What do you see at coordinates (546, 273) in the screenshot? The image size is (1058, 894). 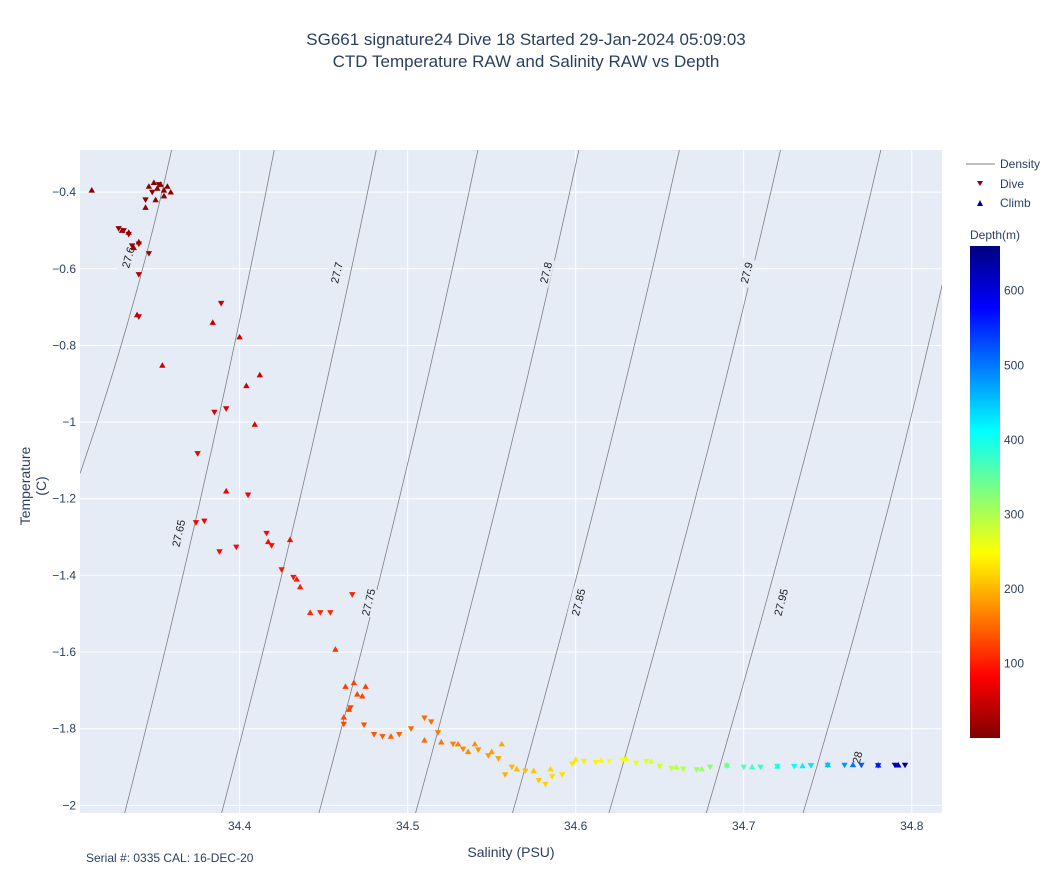 I see `svg-text: 27.8` at bounding box center [546, 273].